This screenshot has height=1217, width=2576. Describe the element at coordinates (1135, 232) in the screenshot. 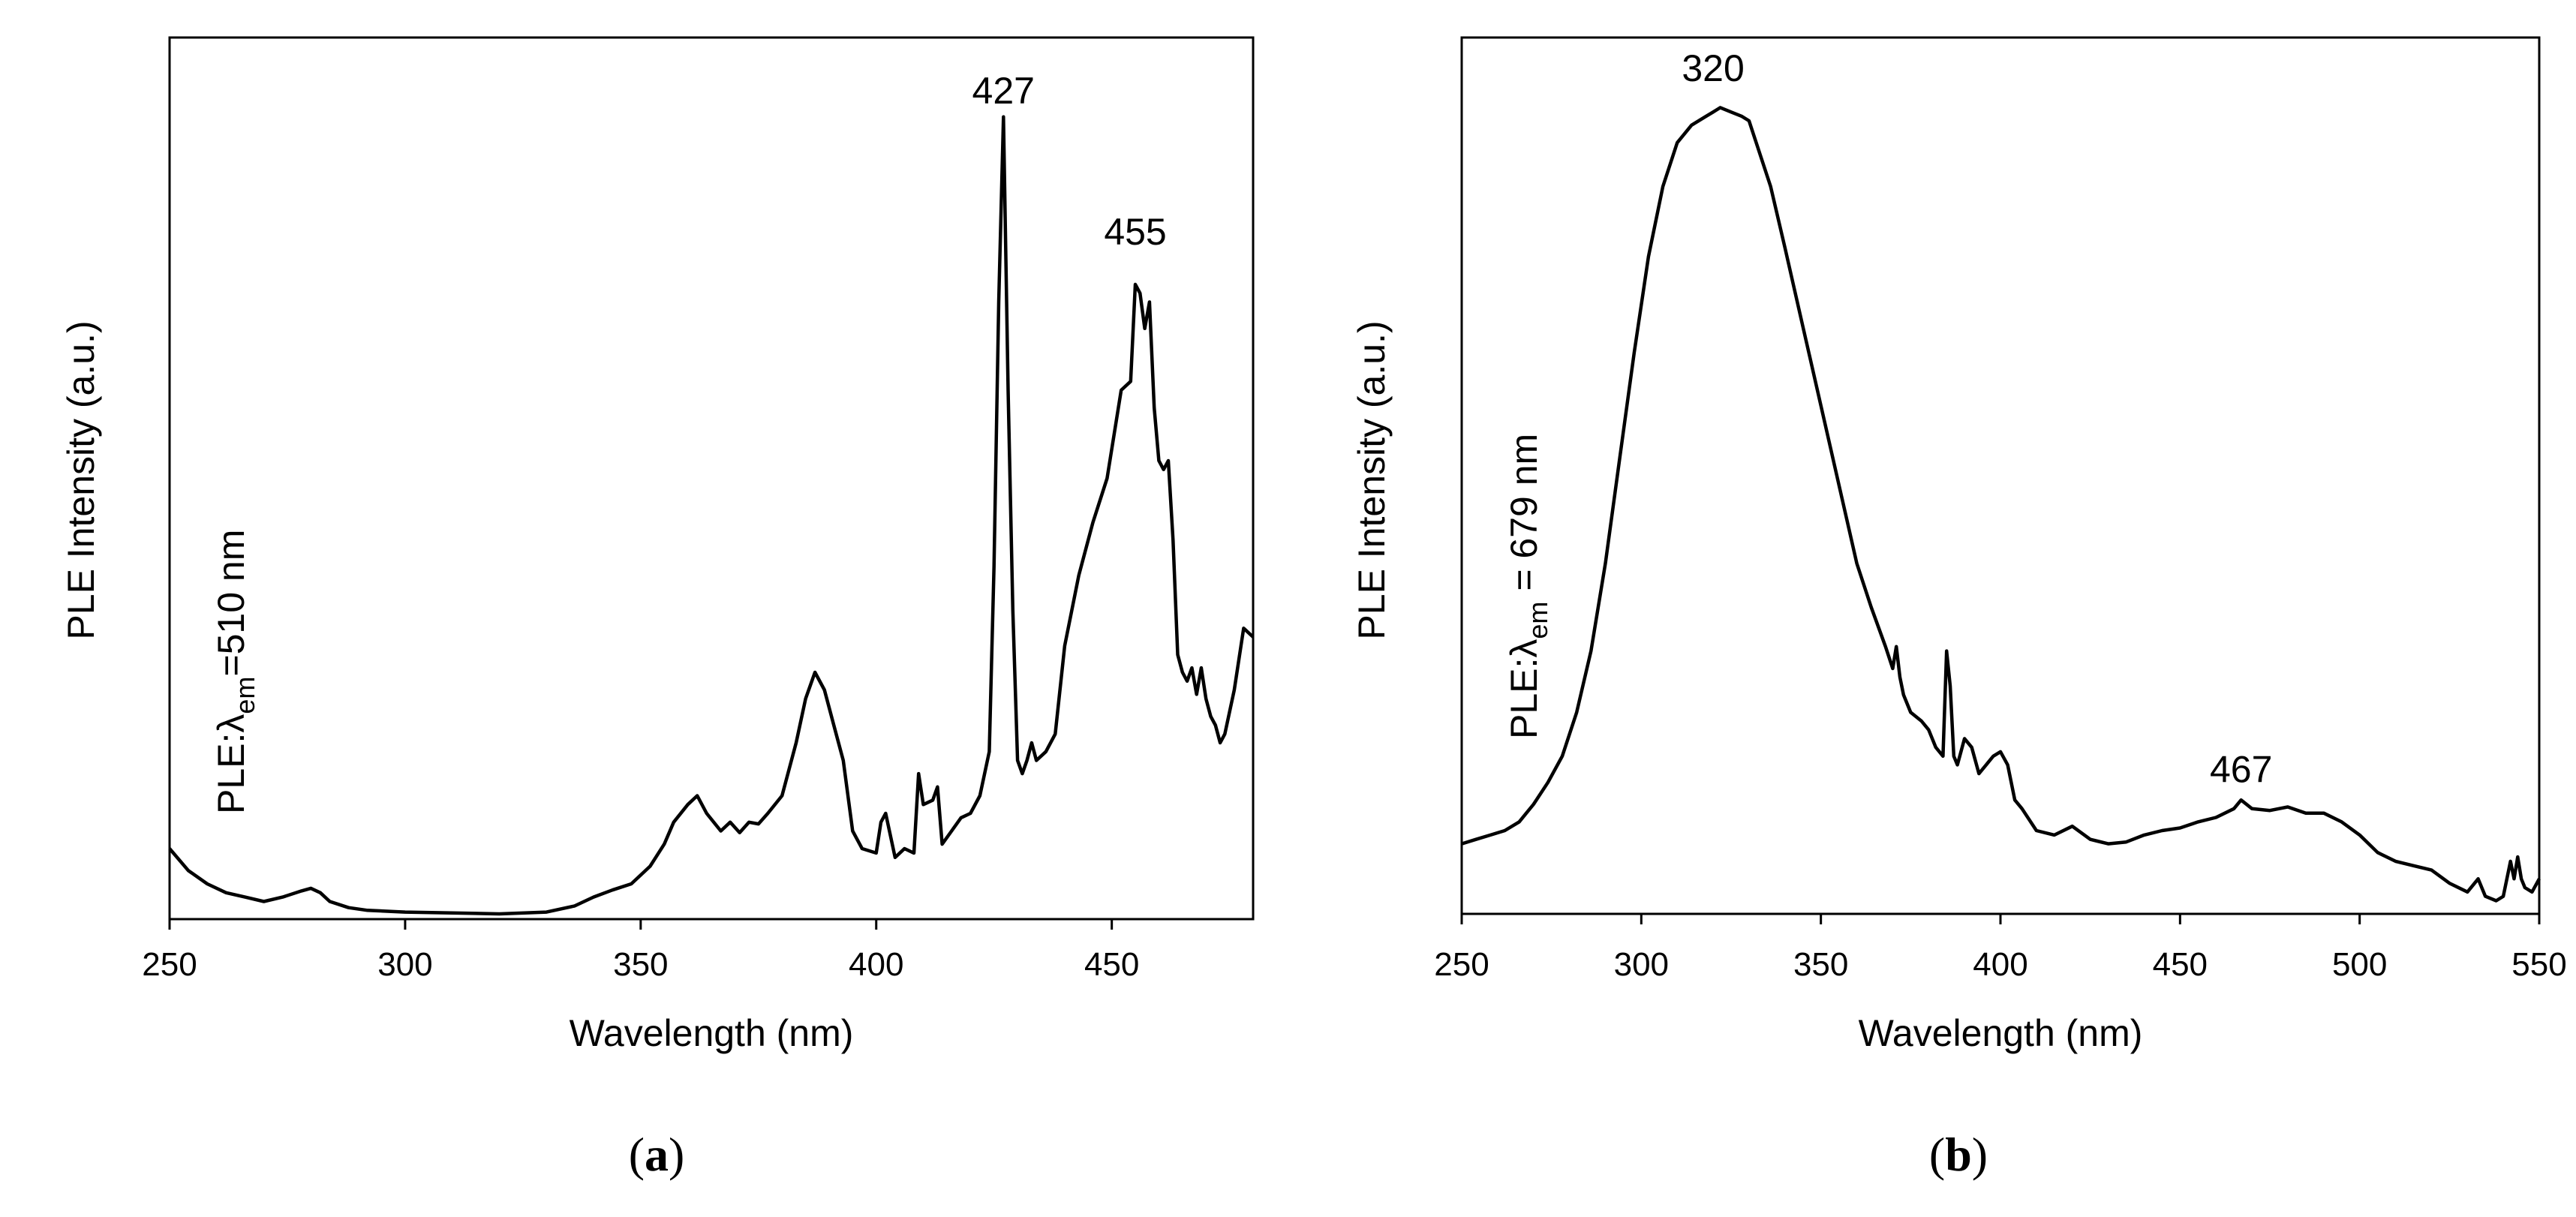

I see `panel-a-peak-label-455: 455` at that location.